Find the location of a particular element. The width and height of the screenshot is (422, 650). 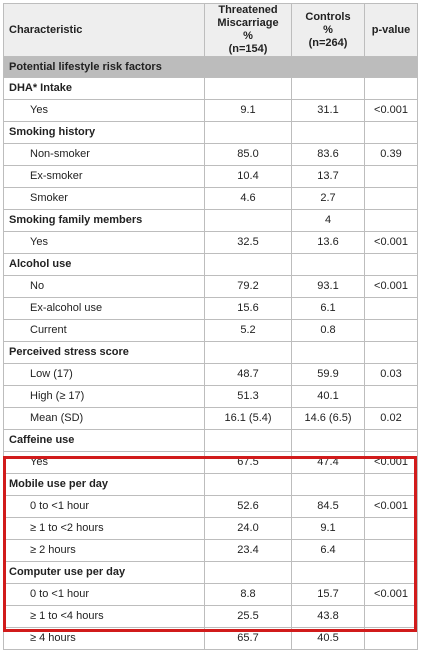

threatened-value: 9.1 is located at coordinates (248, 110).